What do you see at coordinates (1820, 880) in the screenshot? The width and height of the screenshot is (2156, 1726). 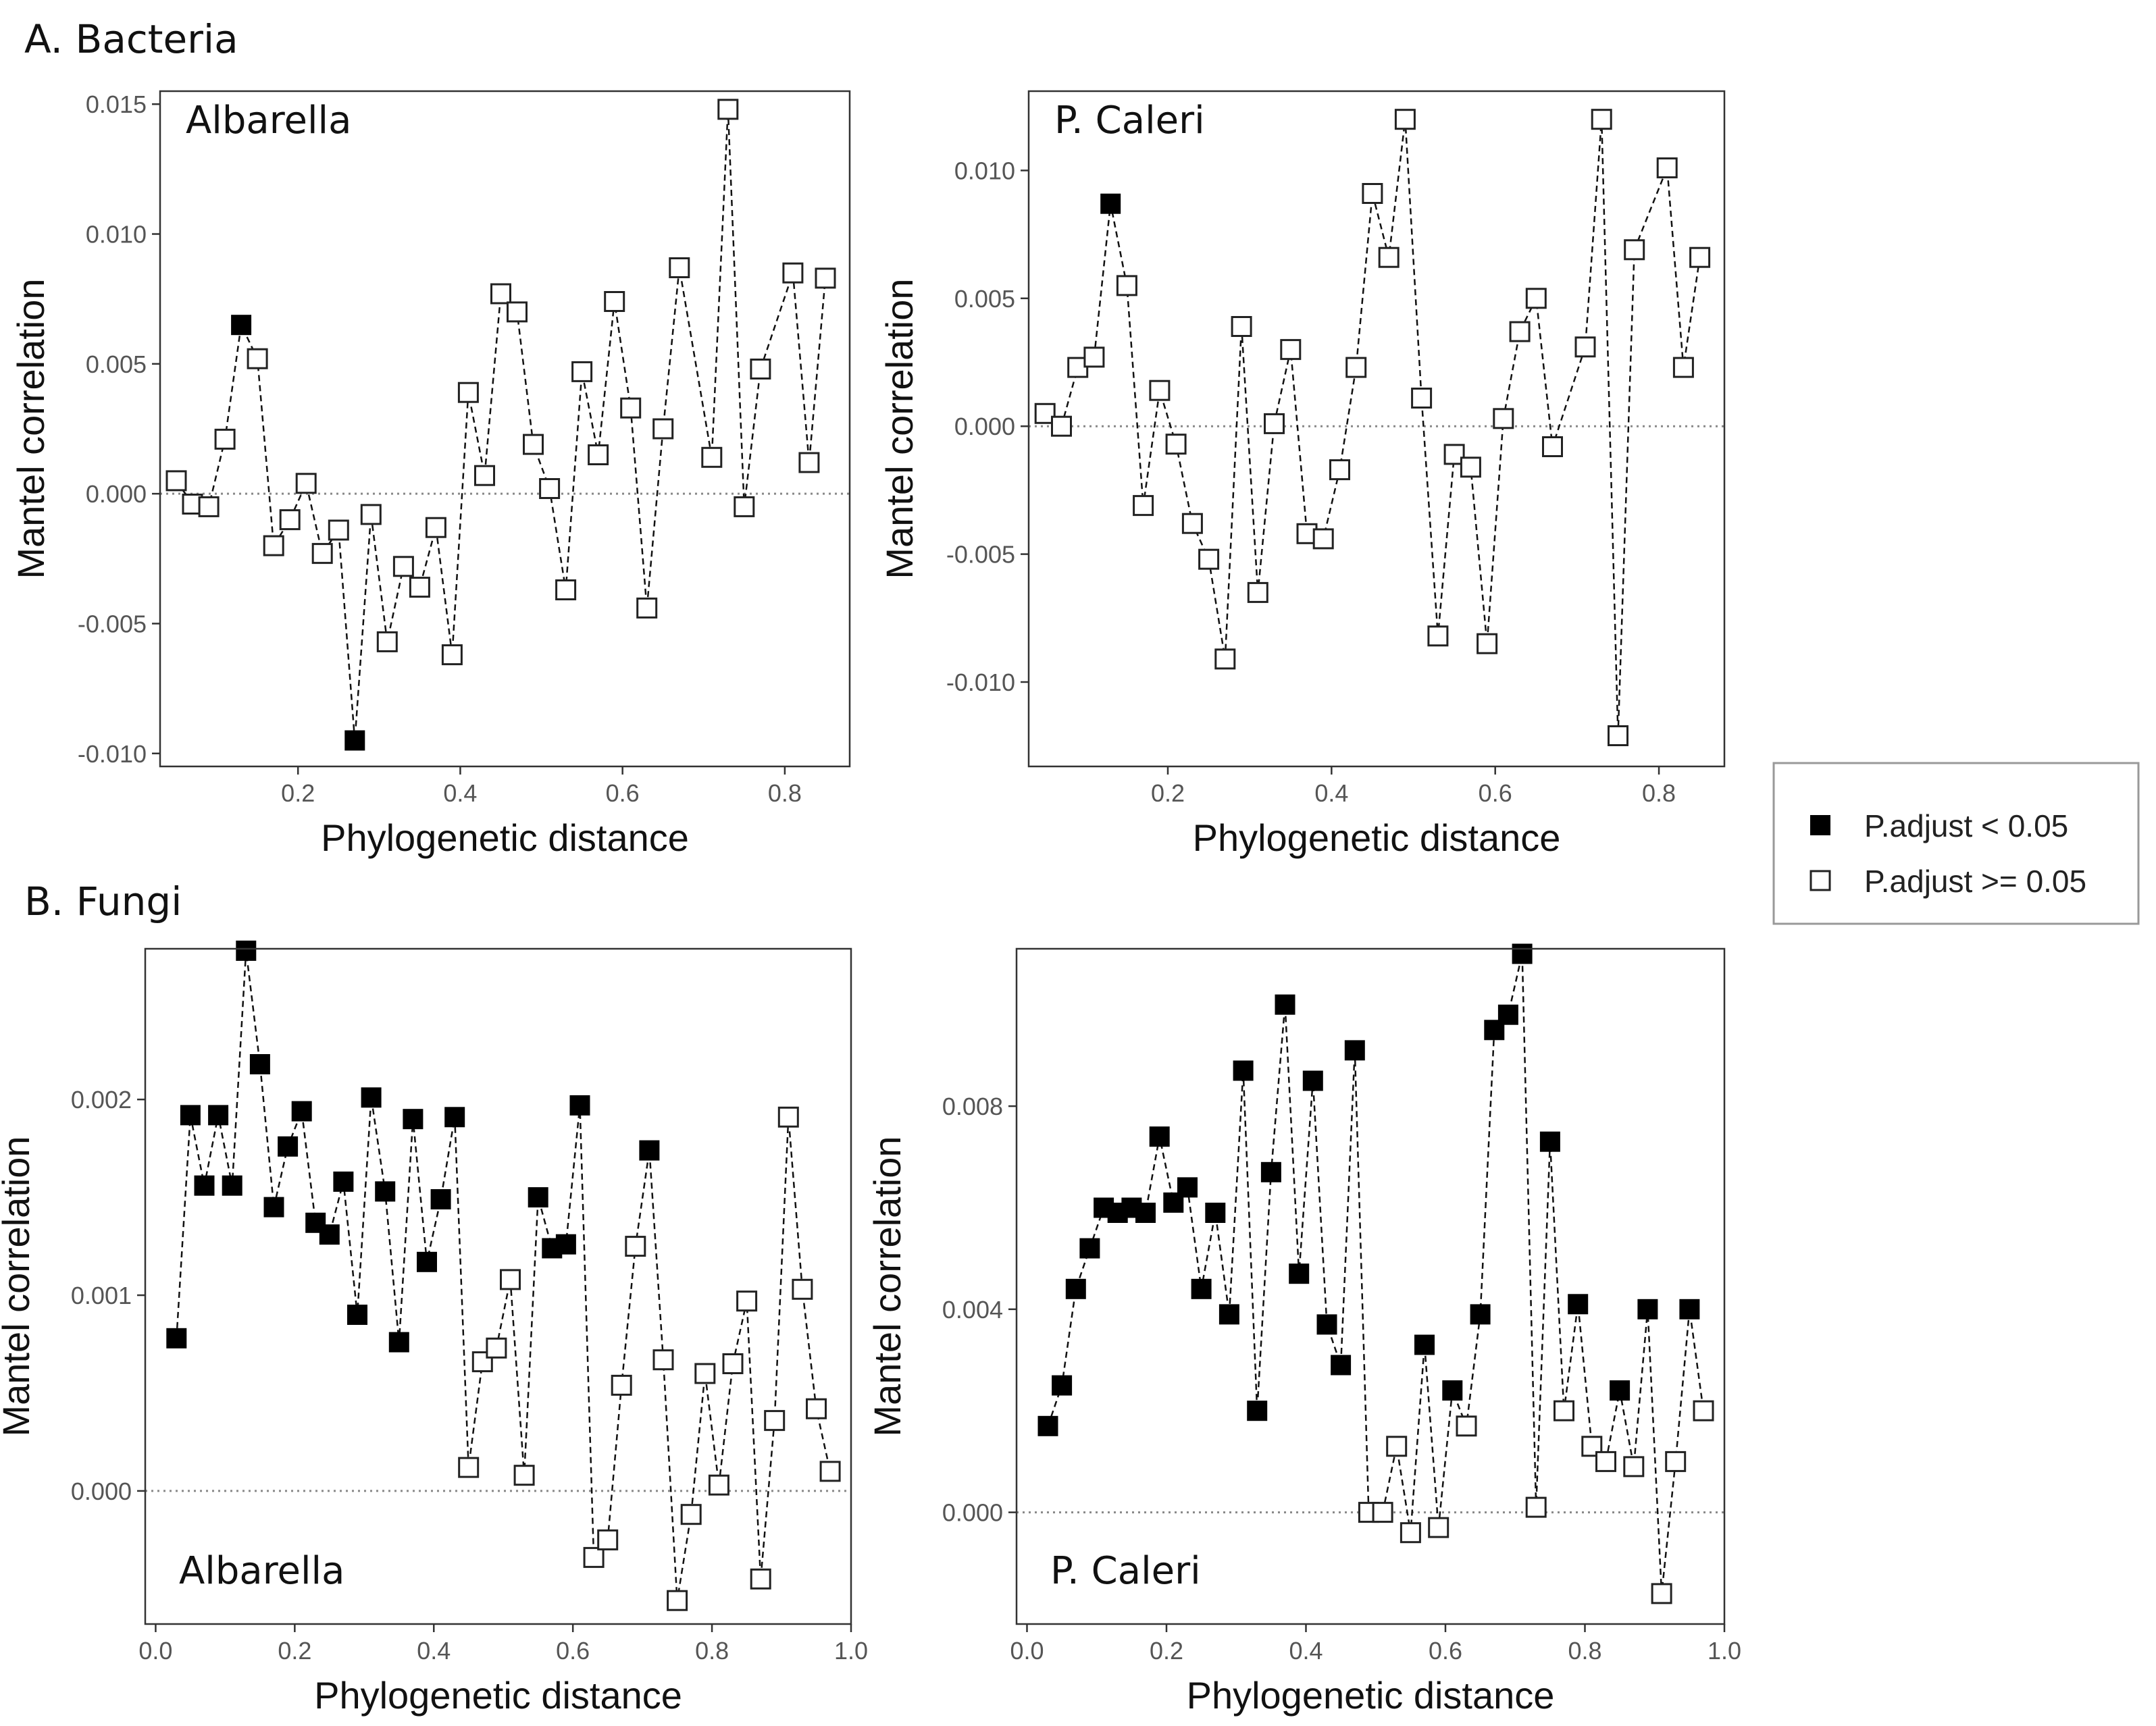 I see `legend-marker-not-significant` at bounding box center [1820, 880].